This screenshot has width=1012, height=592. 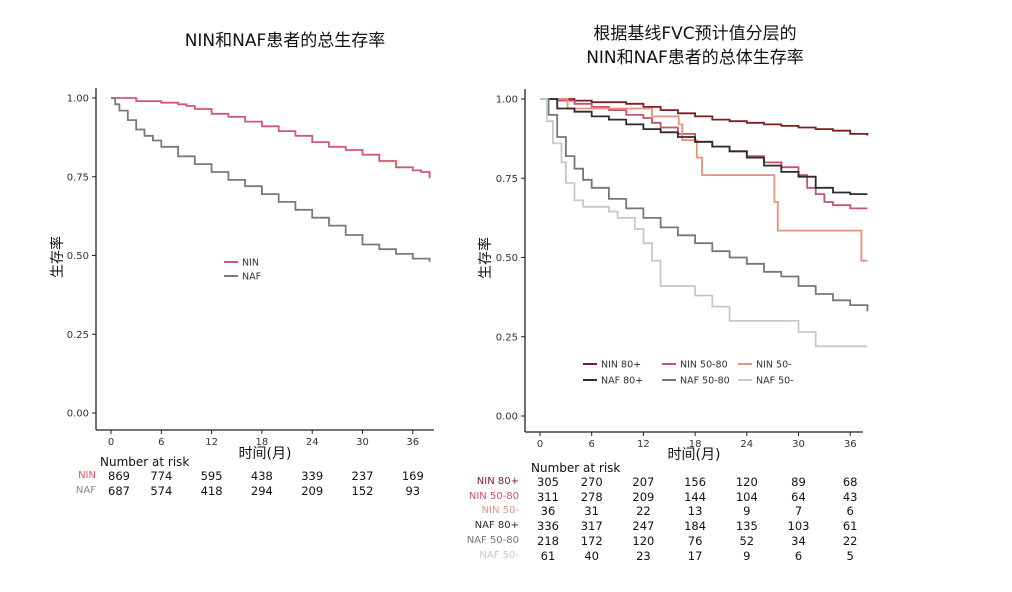 What do you see at coordinates (261, 476) in the screenshot?
I see `risk-cell: 438` at bounding box center [261, 476].